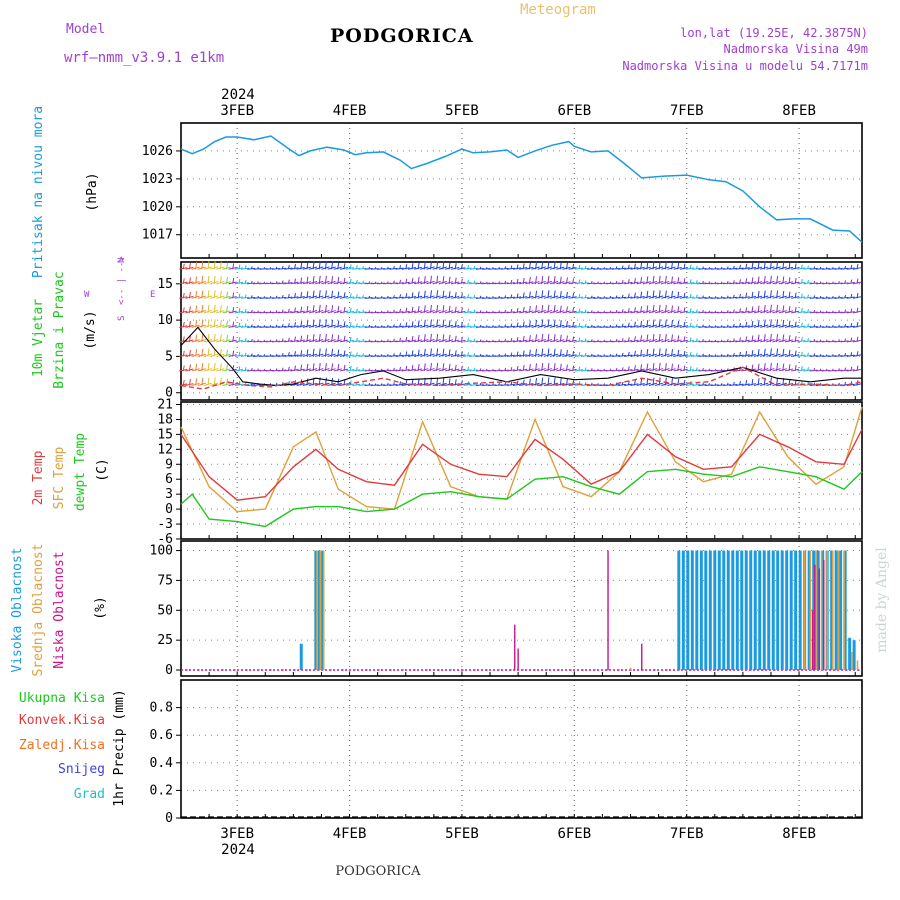 Image resolution: width=900 pixels, height=900 pixels. I want to click on y-tick-label: 0.6, so click(161, 735).